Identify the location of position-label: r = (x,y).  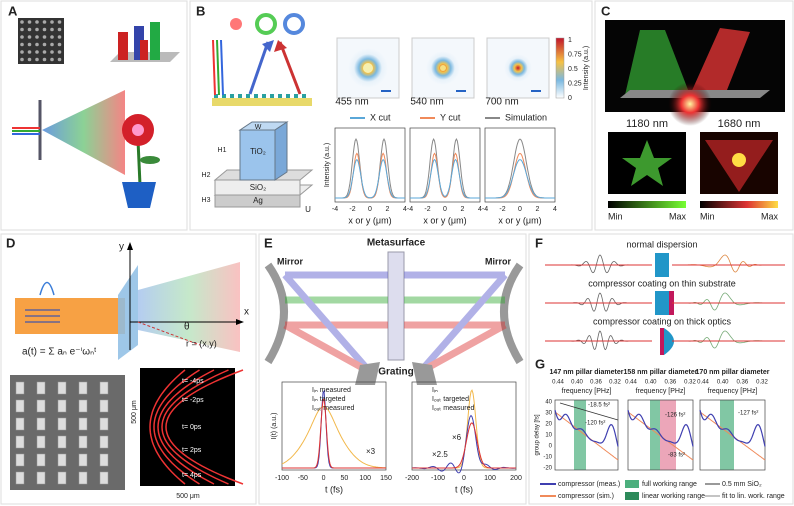
(201, 343).